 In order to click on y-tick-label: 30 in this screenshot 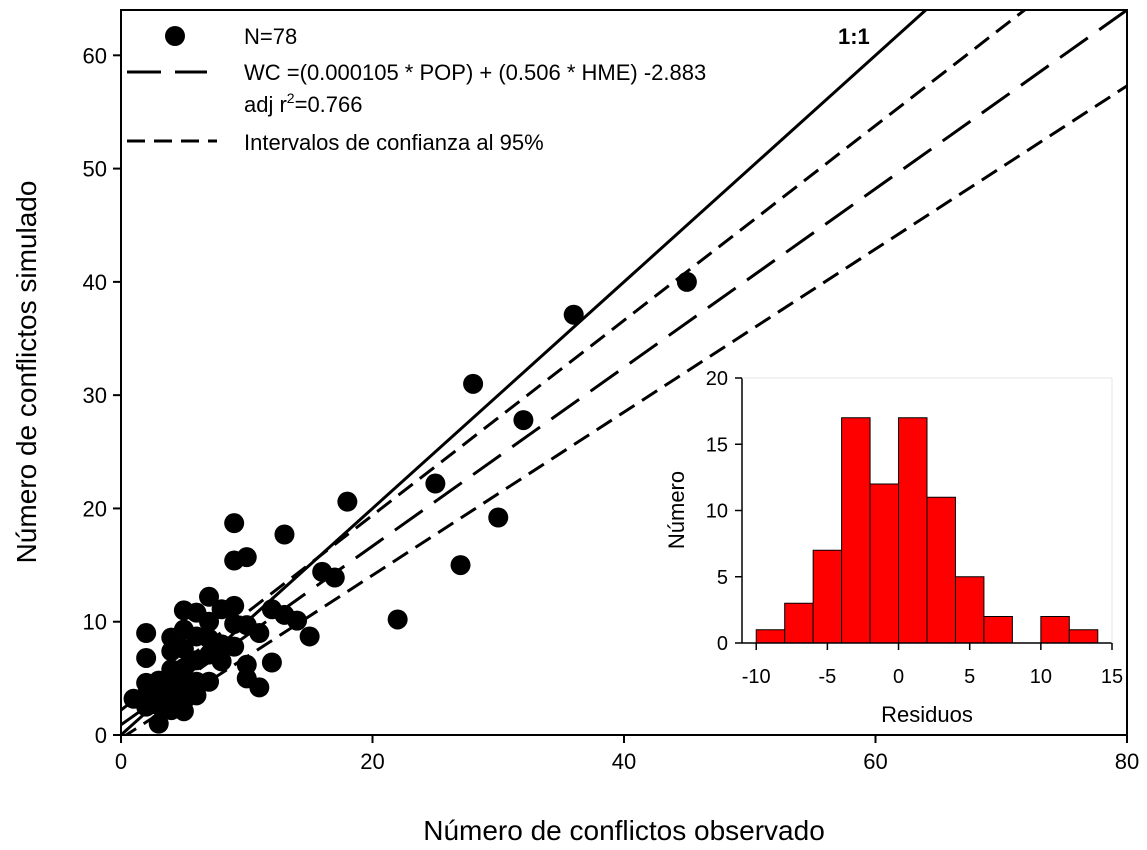, I will do `click(95, 395)`.